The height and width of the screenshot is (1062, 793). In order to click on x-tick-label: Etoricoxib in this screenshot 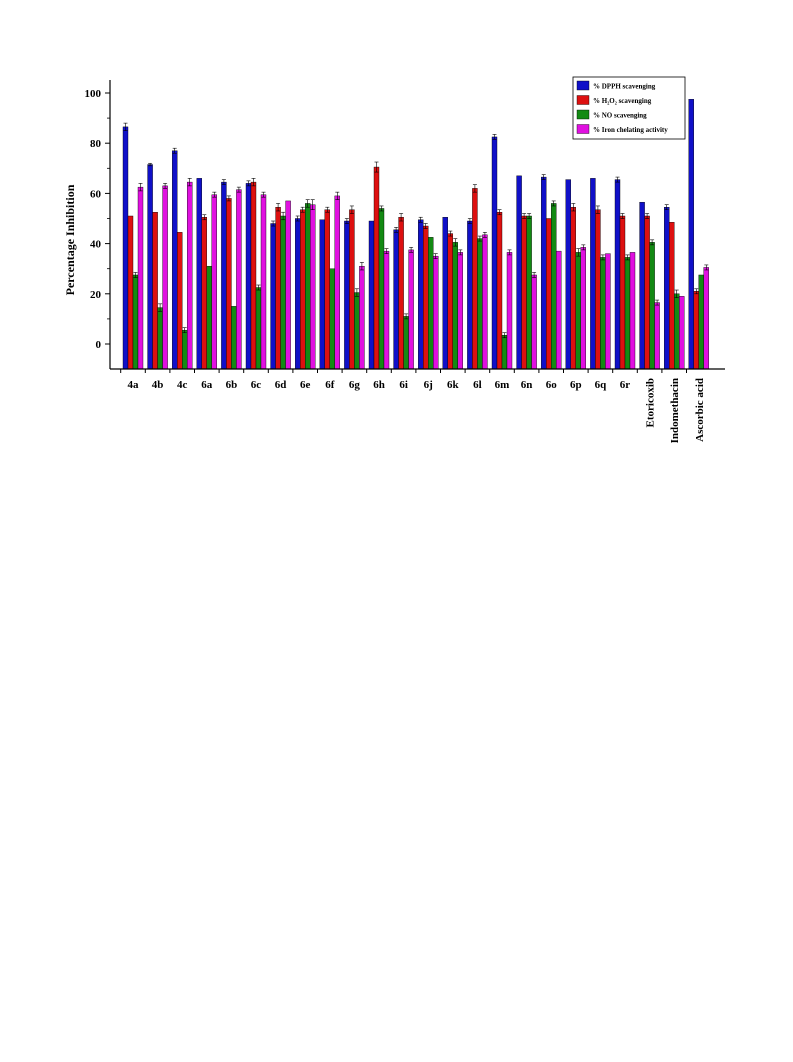, I will do `click(651, 403)`.